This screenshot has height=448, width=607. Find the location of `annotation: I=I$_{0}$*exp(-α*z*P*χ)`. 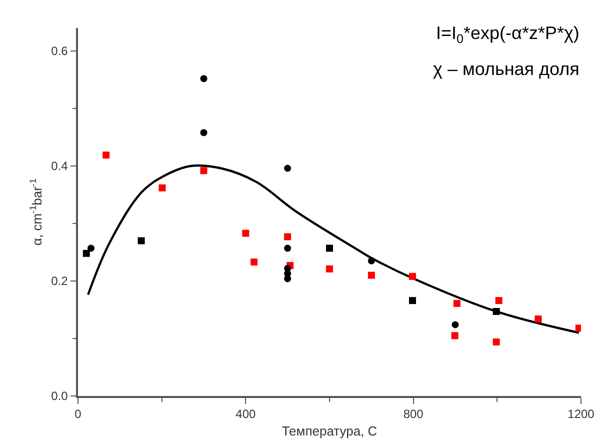

annotation: I=I$_{0}$*exp(-α*z*P*χ) is located at coordinates (508, 34).